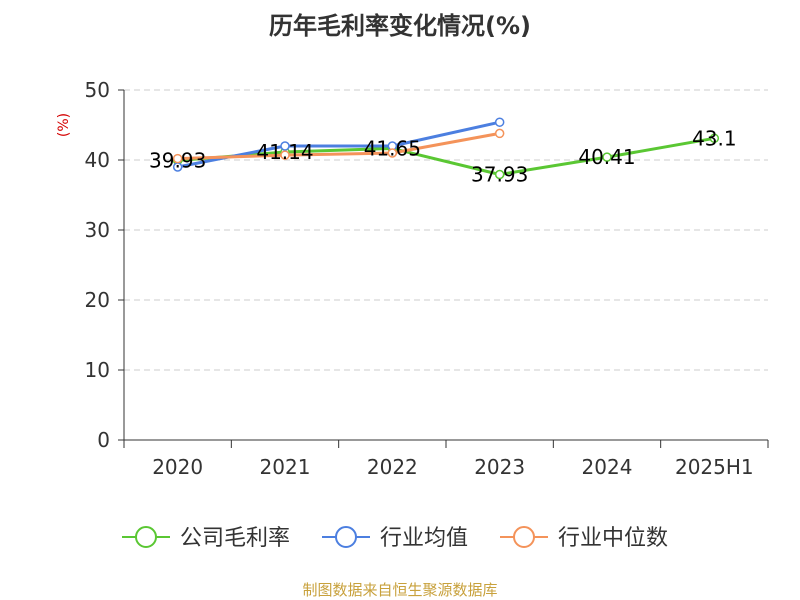  Describe the element at coordinates (97, 90) in the screenshot. I see `y-tick-label: 50` at that location.